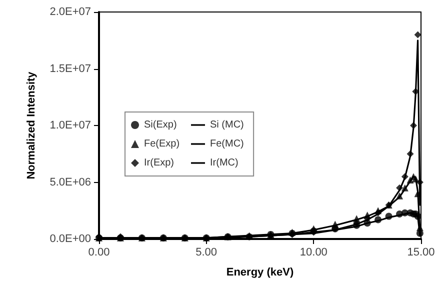  Describe the element at coordinates (224, 163) in the screenshot. I see `legend-label: Ir(MC)` at that location.